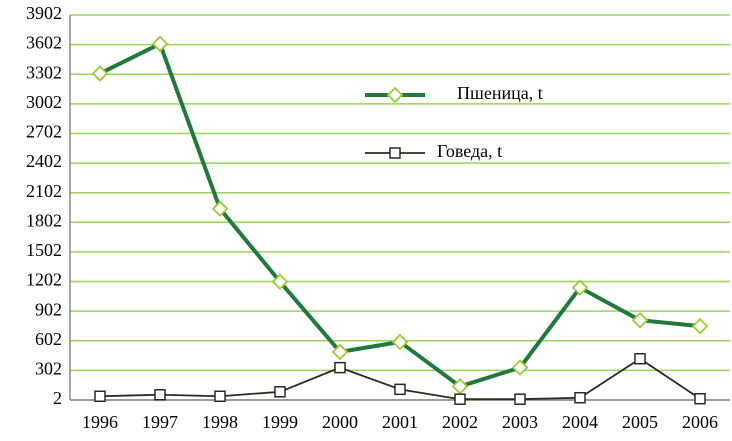 This screenshot has height=441, width=732. Describe the element at coordinates (280, 422) in the screenshot. I see `x-tick-label: 1999` at that location.